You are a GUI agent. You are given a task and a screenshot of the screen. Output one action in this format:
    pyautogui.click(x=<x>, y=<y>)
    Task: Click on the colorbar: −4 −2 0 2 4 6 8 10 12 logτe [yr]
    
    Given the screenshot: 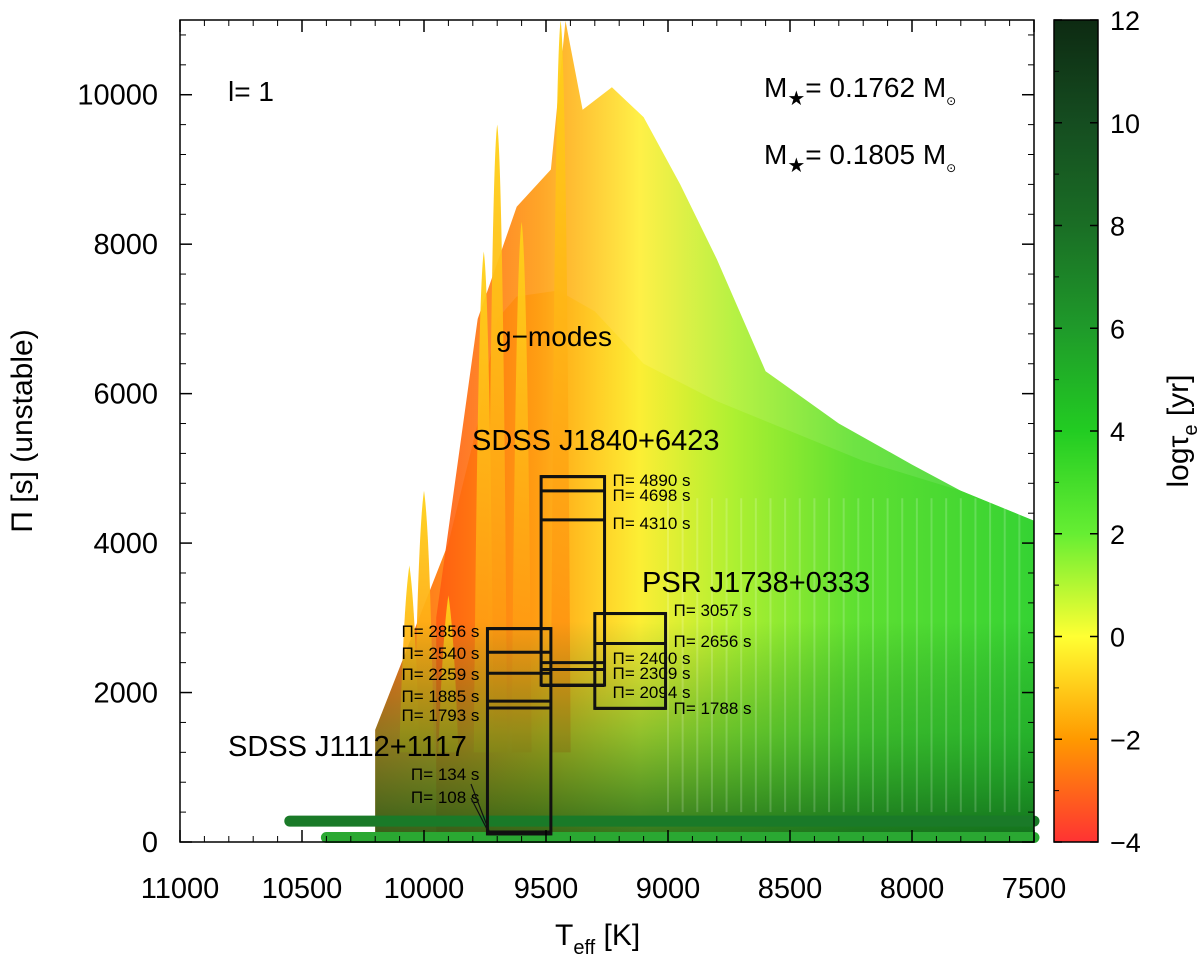 What is the action you would take?
    pyautogui.click(x=1126, y=432)
    